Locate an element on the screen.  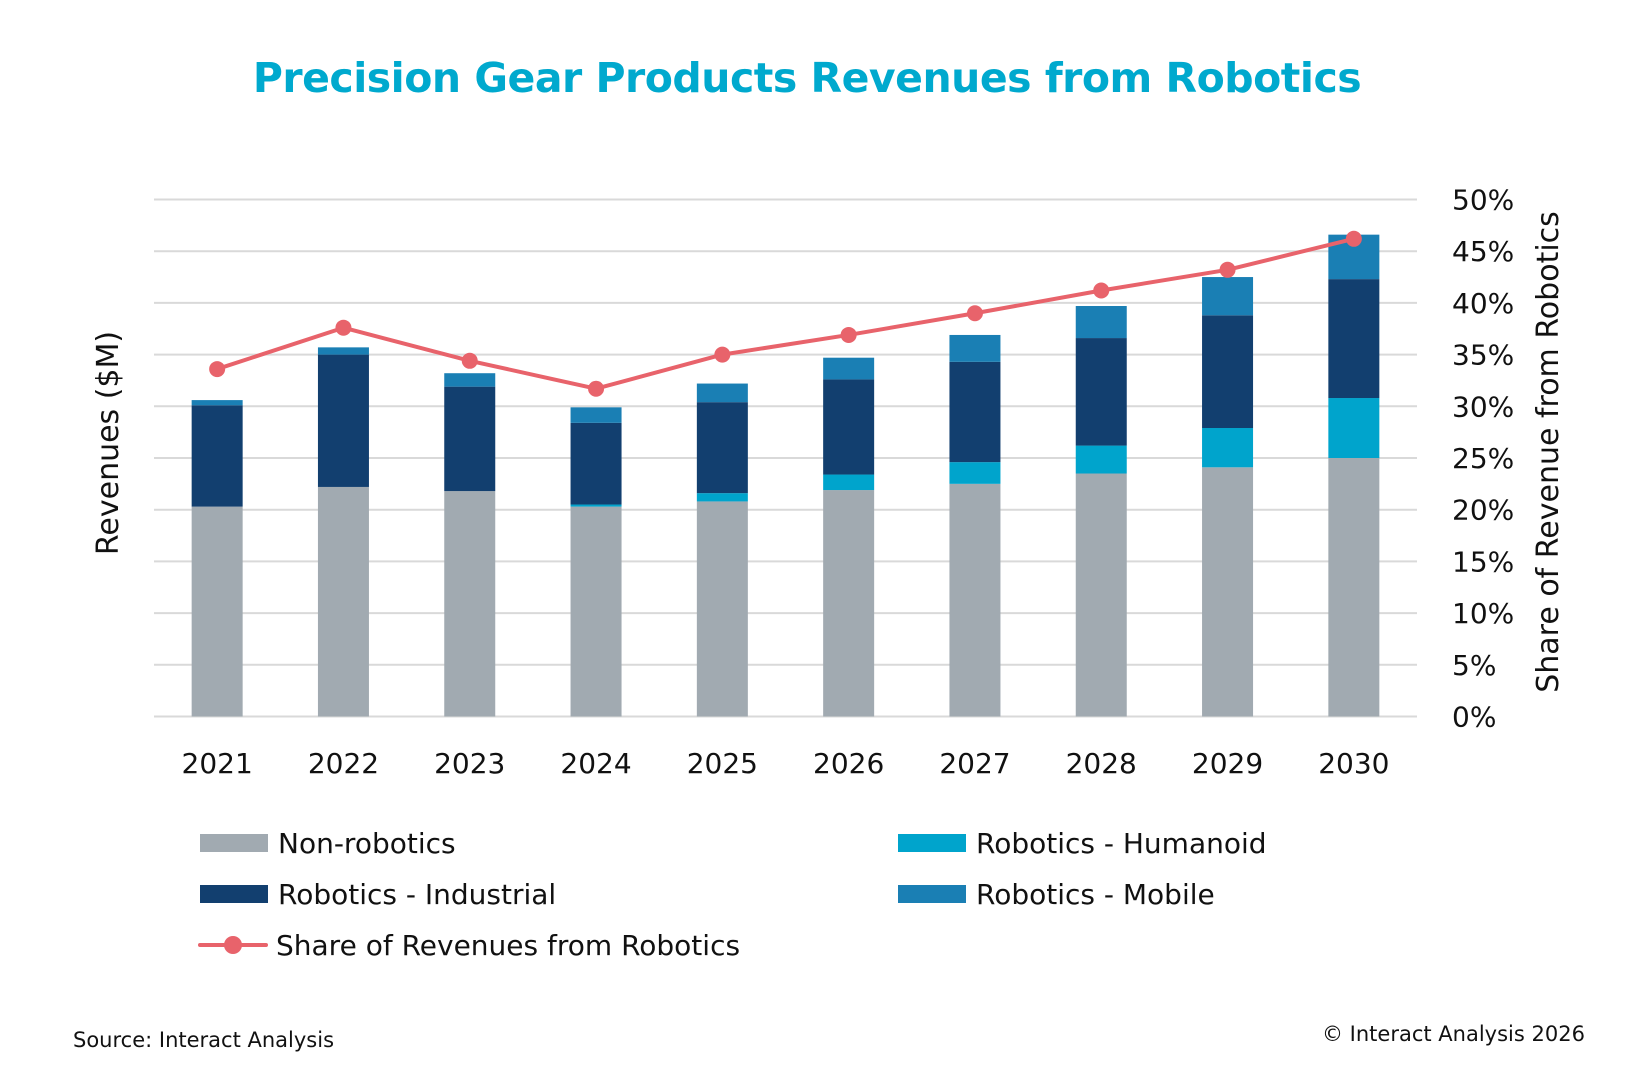
y-right-tick-label: 15% is located at coordinates (1483, 561).